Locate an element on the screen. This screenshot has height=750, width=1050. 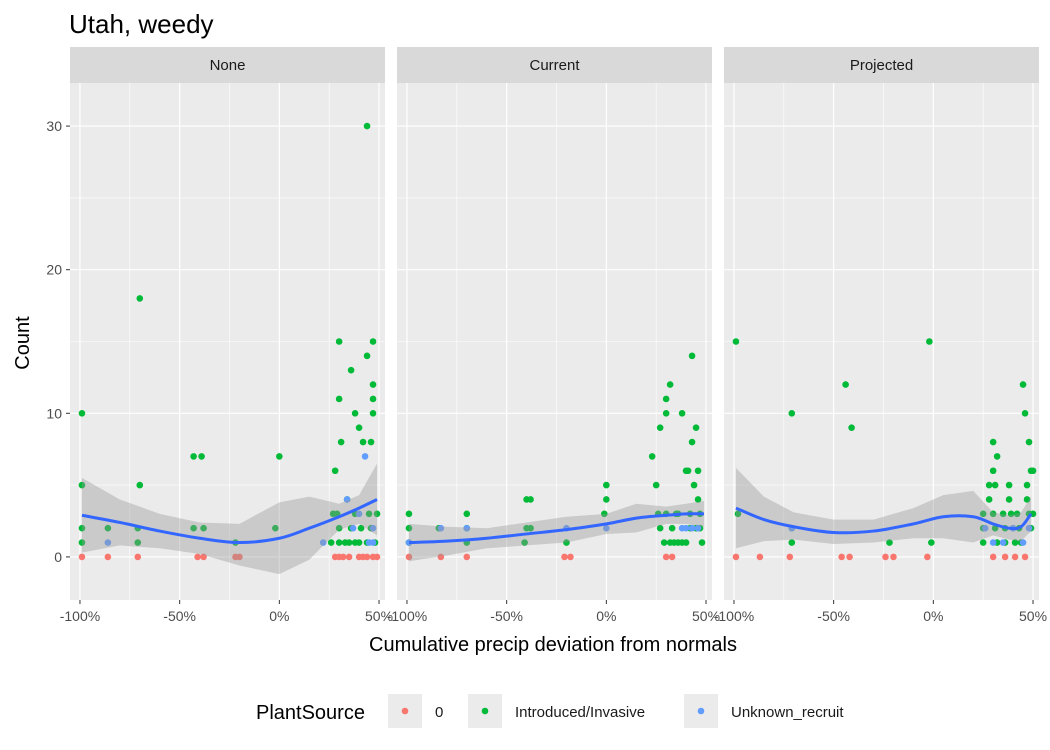
facet-strip-label: None is located at coordinates (228, 65).